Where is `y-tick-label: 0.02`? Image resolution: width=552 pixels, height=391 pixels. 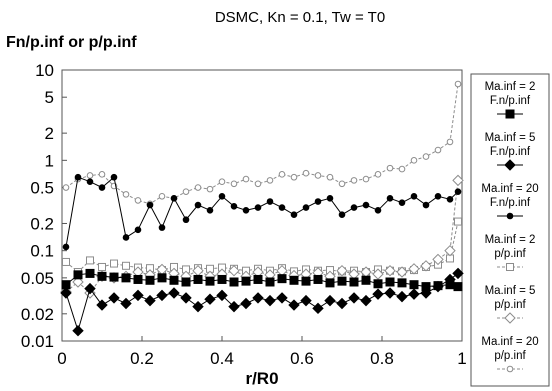 y-tick-label: 0.02 is located at coordinates (37, 314).